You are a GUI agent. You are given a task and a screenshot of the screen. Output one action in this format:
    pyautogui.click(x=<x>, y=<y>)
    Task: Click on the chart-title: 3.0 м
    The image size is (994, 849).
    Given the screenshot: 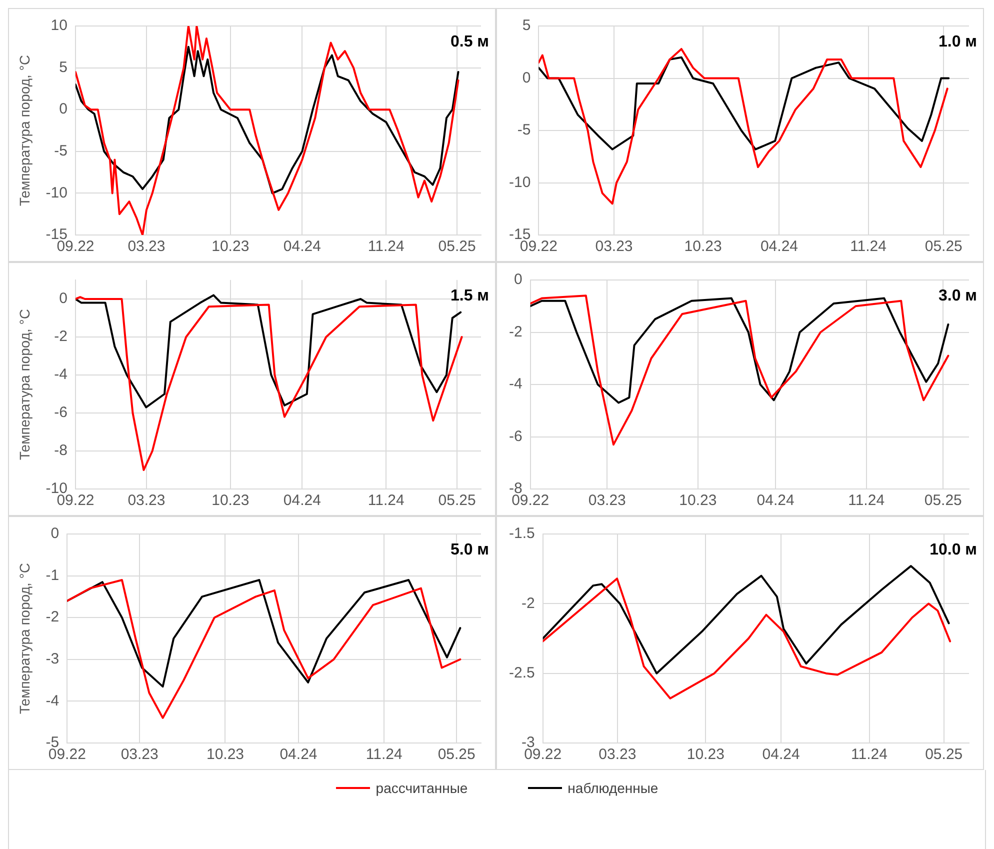 What is the action you would take?
    pyautogui.click(x=957, y=295)
    